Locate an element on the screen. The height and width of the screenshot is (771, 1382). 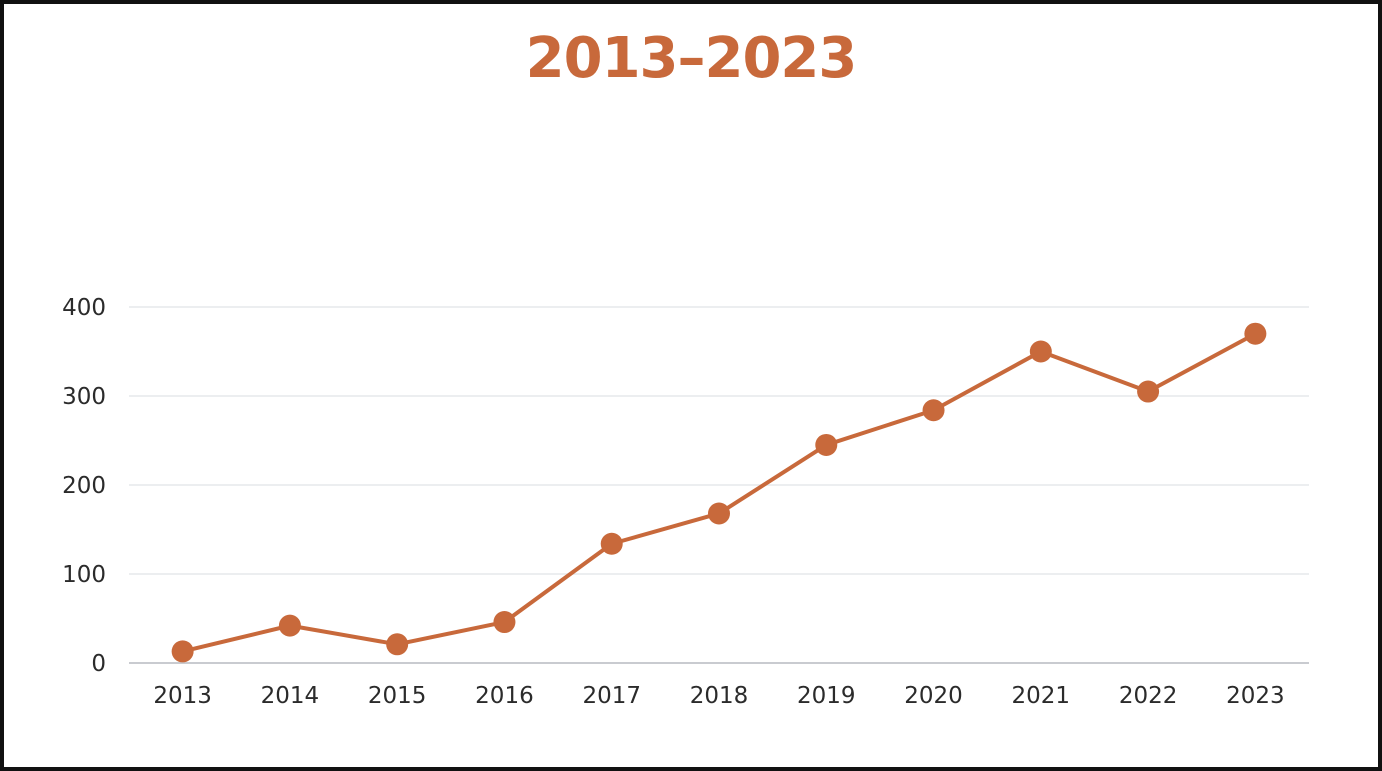
x-tick-label: 2020 is located at coordinates (933, 696).